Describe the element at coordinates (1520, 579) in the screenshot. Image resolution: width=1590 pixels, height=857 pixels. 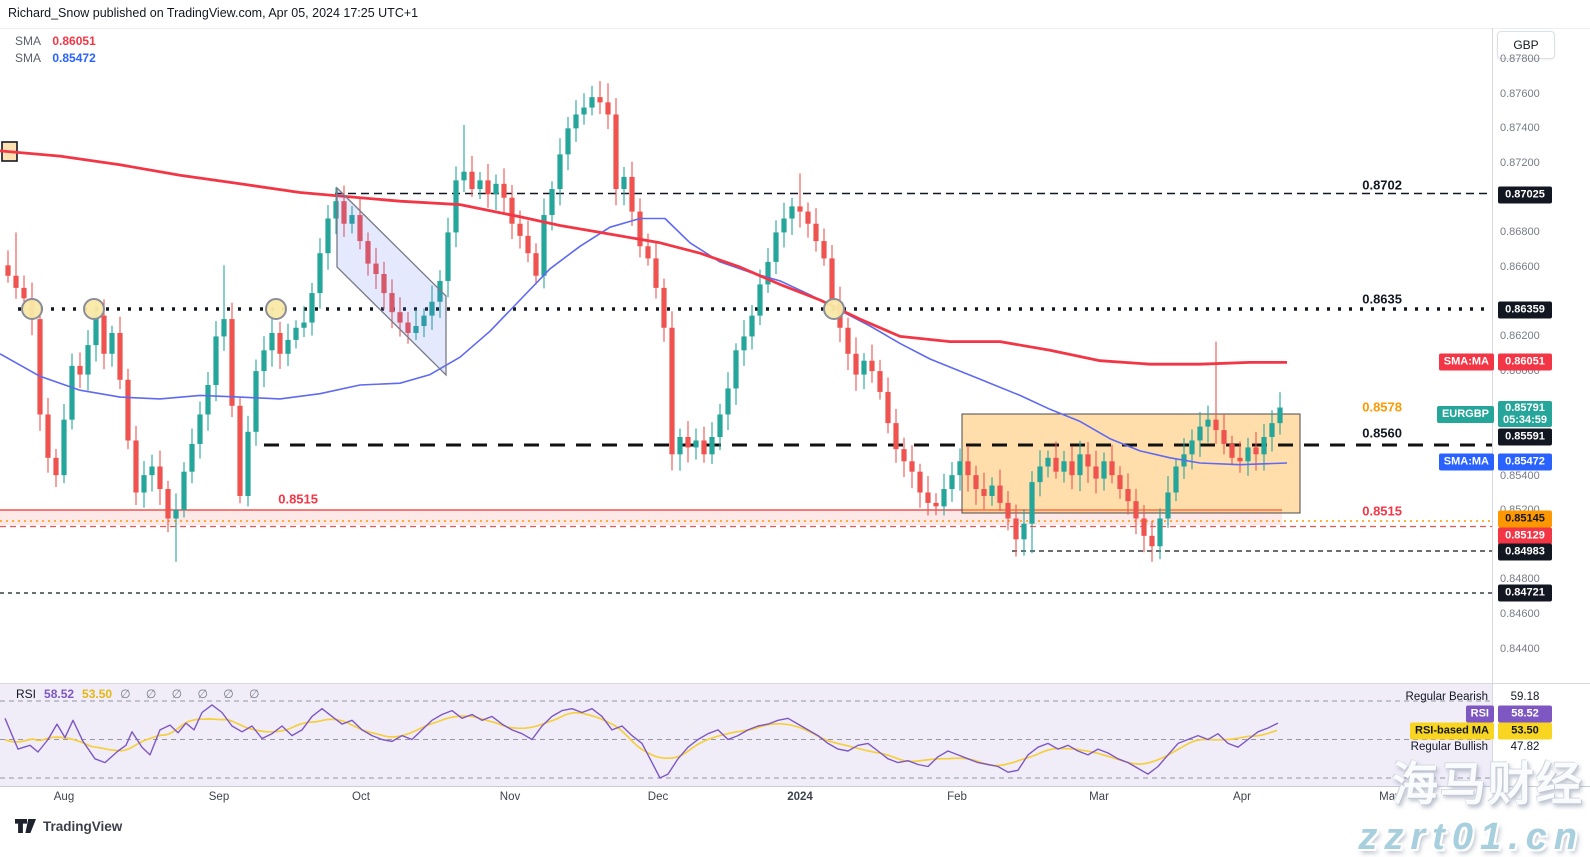
I see `price-tick-0.84800: 0.84800` at that location.